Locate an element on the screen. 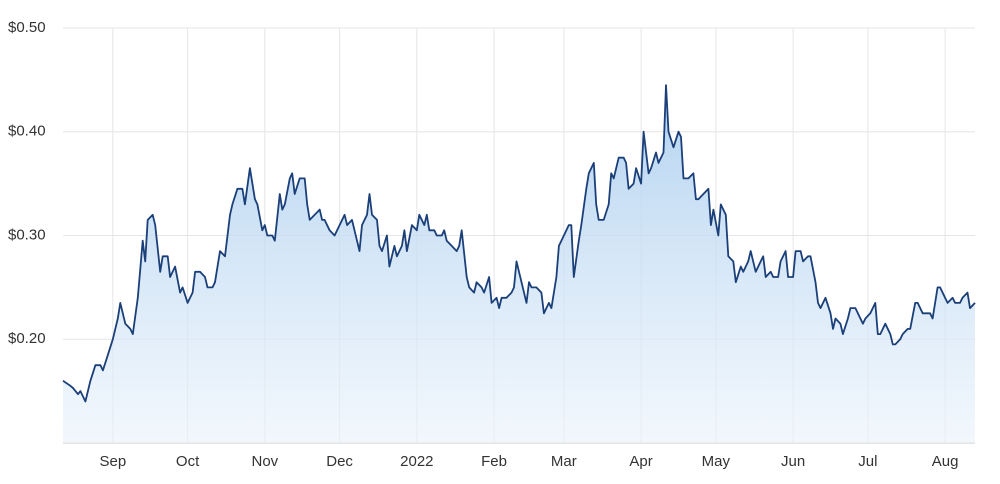 Image resolution: width=1000 pixels, height=484 pixels. x-tick-label: Jun is located at coordinates (793, 461).